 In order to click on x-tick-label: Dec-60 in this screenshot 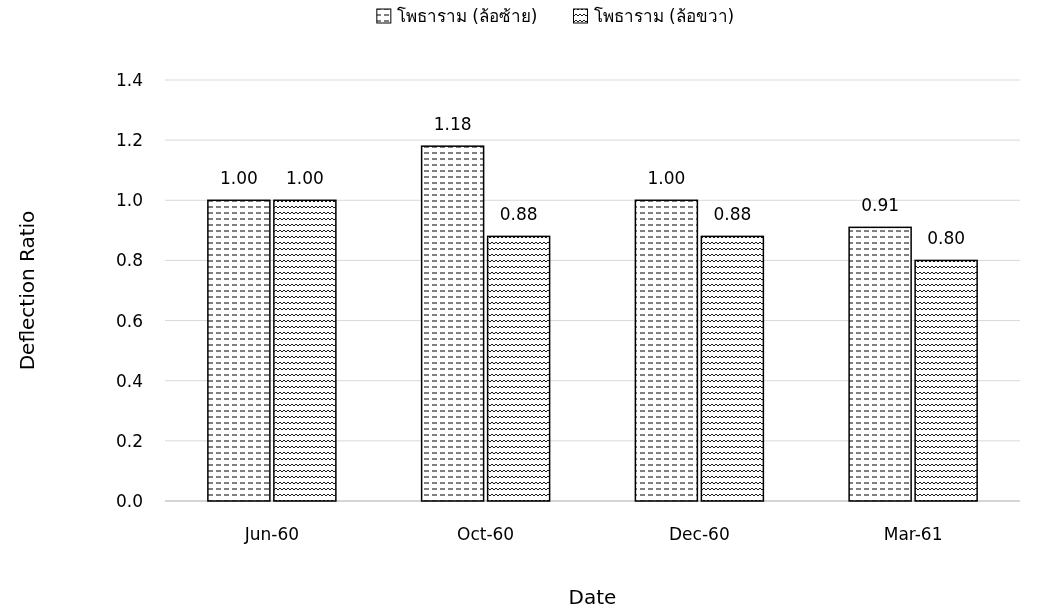, I will do `click(699, 534)`.